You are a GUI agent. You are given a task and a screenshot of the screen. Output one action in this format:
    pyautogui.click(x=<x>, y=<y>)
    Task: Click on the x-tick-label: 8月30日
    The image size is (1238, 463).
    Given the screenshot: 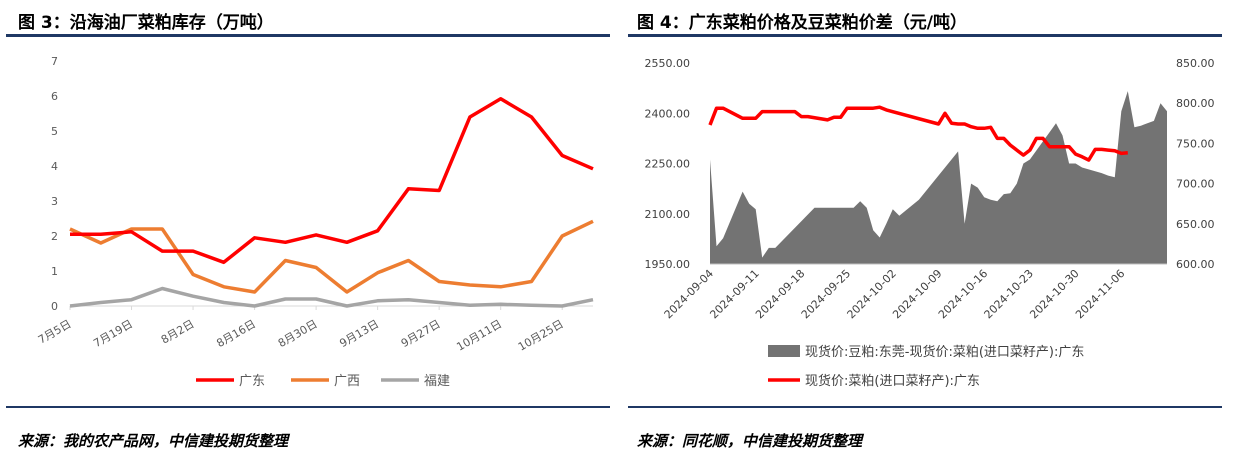 What is the action you would take?
    pyautogui.click(x=298, y=333)
    